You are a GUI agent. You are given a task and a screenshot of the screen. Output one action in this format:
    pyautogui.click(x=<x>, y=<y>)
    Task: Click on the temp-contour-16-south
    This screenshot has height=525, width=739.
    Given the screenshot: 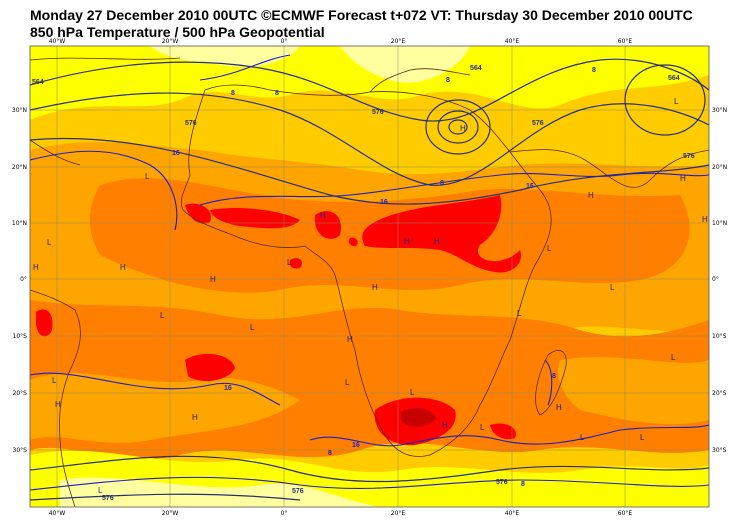 What is the action you would take?
    pyautogui.click(x=155, y=389)
    